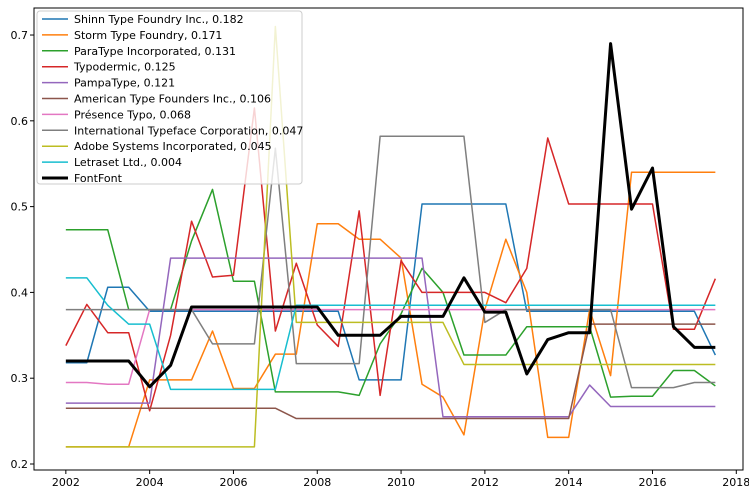 This screenshot has height=496, width=749. Describe the element at coordinates (124, 67) in the screenshot. I see `legend-label: Typodermic, 0.125` at that location.